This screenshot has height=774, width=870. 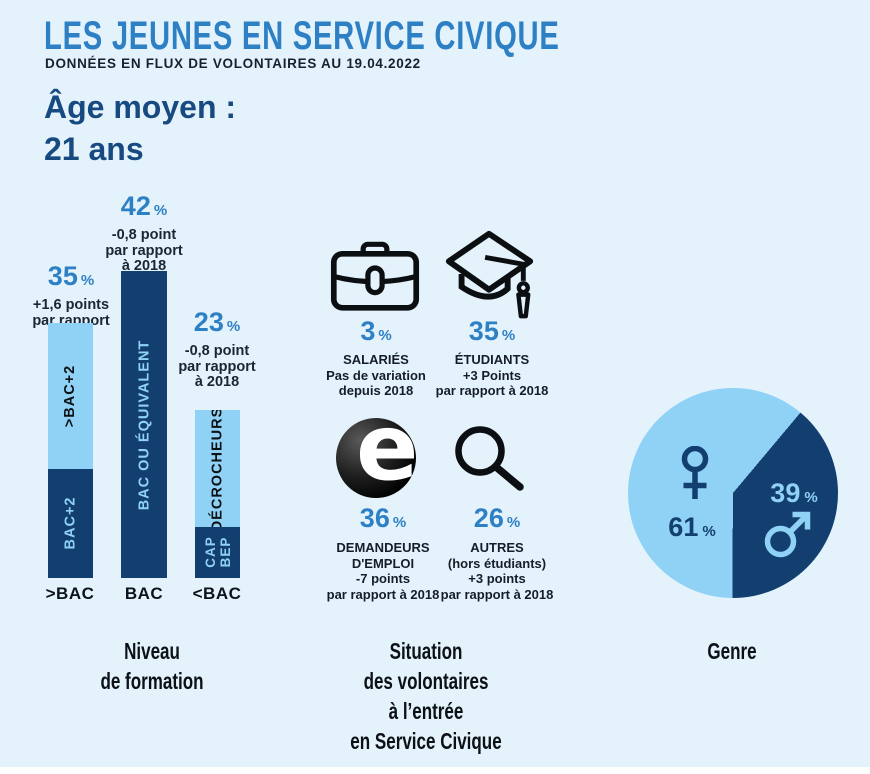 What do you see at coordinates (683, 527) in the screenshot?
I see `female-percent-value: 61` at bounding box center [683, 527].